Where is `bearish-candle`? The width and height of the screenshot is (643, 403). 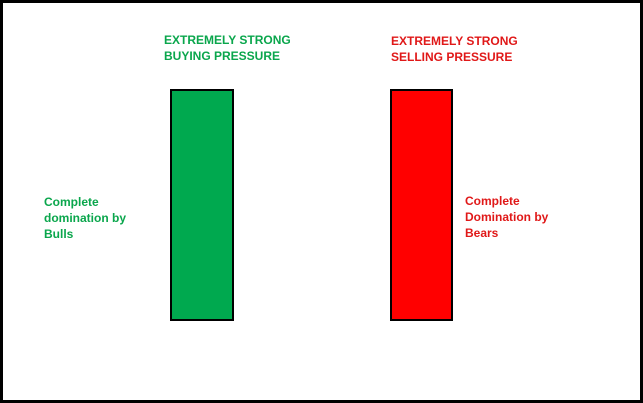 bearish-candle is located at coordinates (421, 205).